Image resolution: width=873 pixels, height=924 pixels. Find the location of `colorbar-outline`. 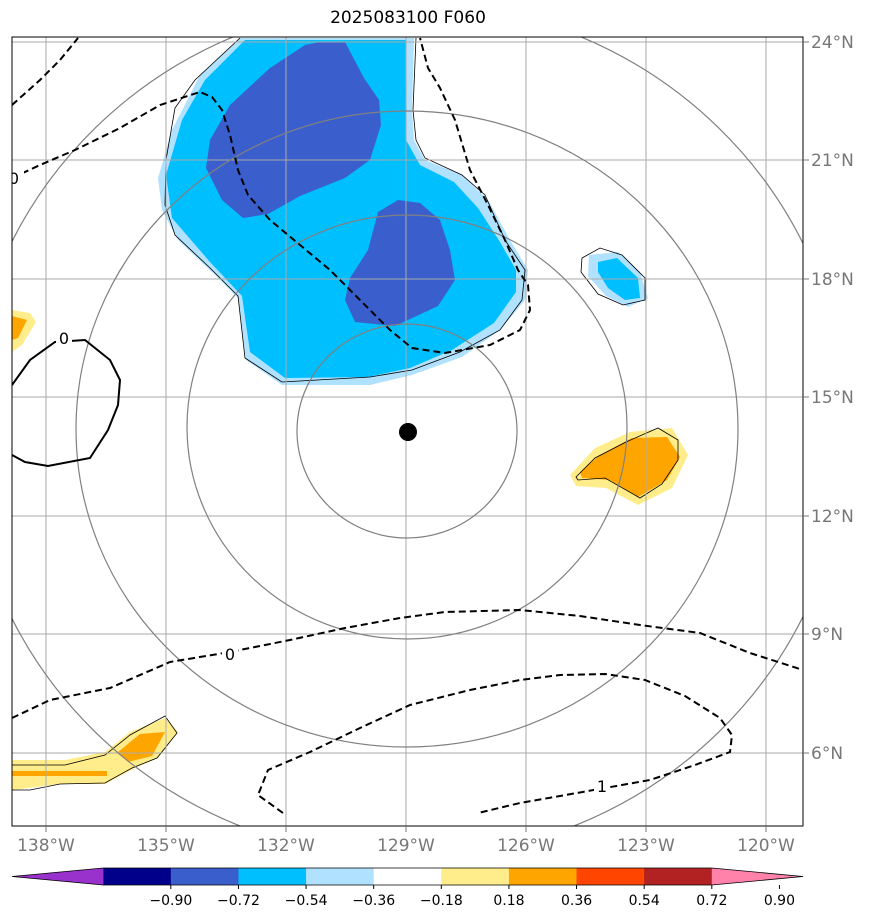

colorbar-outline is located at coordinates (407, 876).